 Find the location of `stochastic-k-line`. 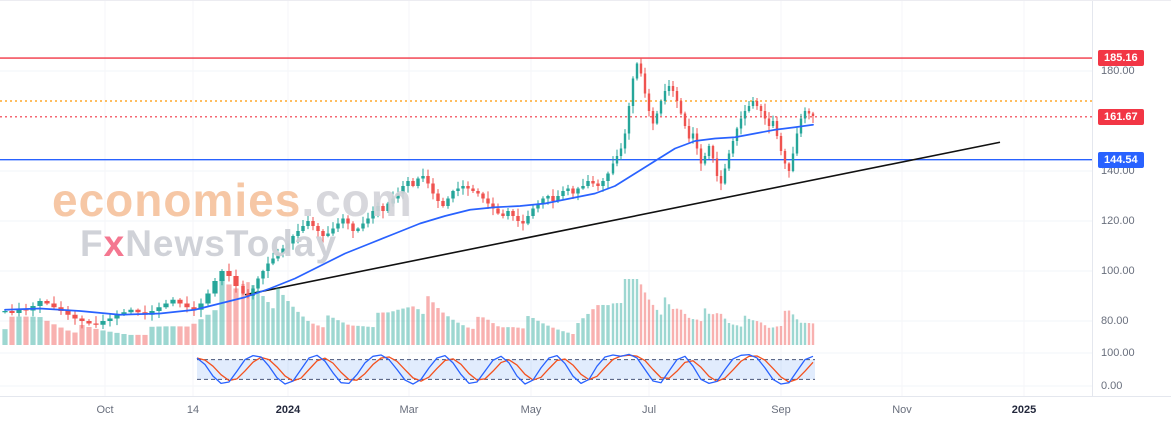

stochastic-k-line is located at coordinates (505, 369).